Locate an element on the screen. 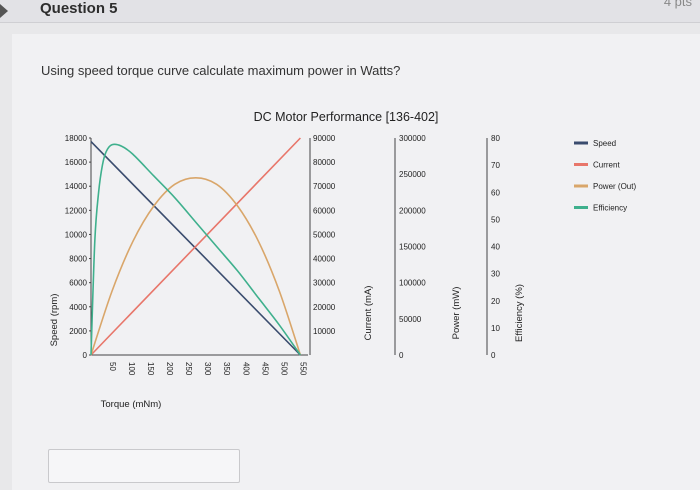  legend-label: Efficiency is located at coordinates (610, 208).